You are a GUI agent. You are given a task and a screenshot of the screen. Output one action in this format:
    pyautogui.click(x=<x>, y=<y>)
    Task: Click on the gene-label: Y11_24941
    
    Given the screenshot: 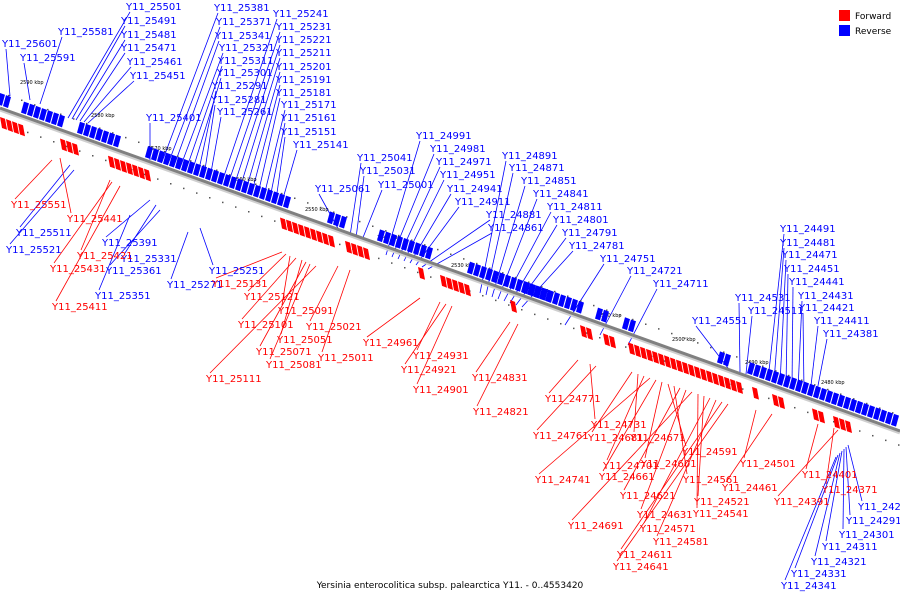 What is the action you would take?
    pyautogui.click(x=474, y=189)
    